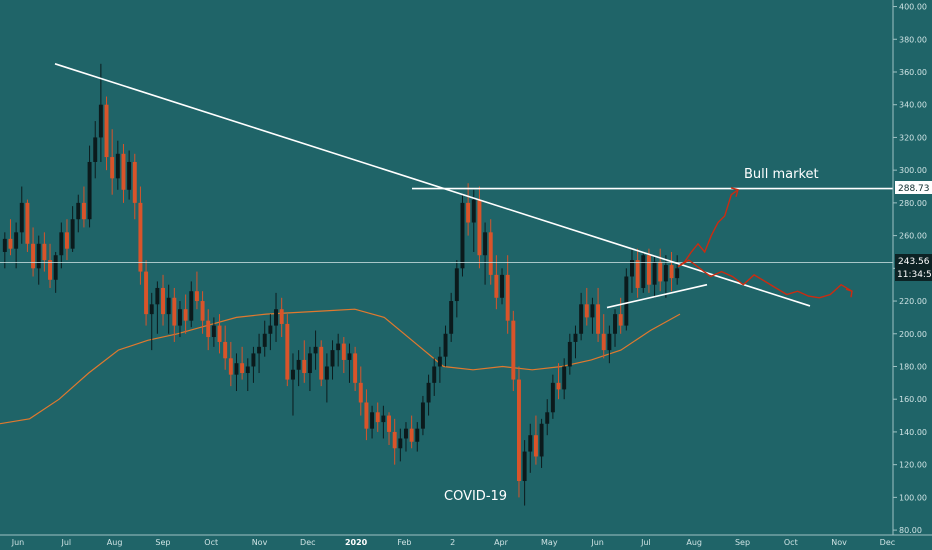  Describe the element at coordinates (356, 542) in the screenshot. I see `x-tick-label: 2020` at that location.